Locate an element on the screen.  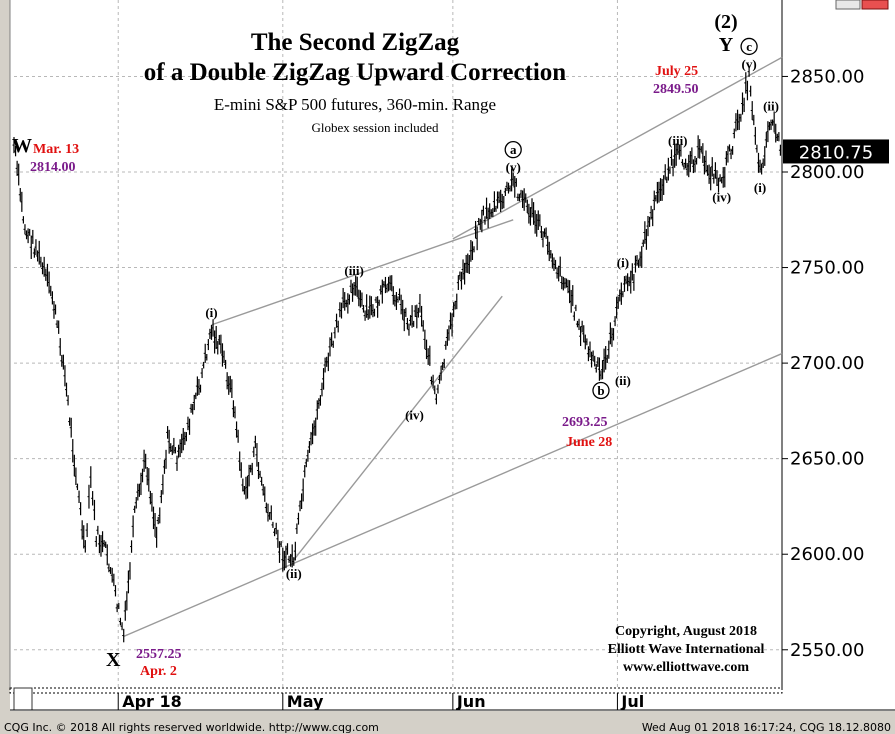
b-price-label: 2693.25 is located at coordinates (585, 422).